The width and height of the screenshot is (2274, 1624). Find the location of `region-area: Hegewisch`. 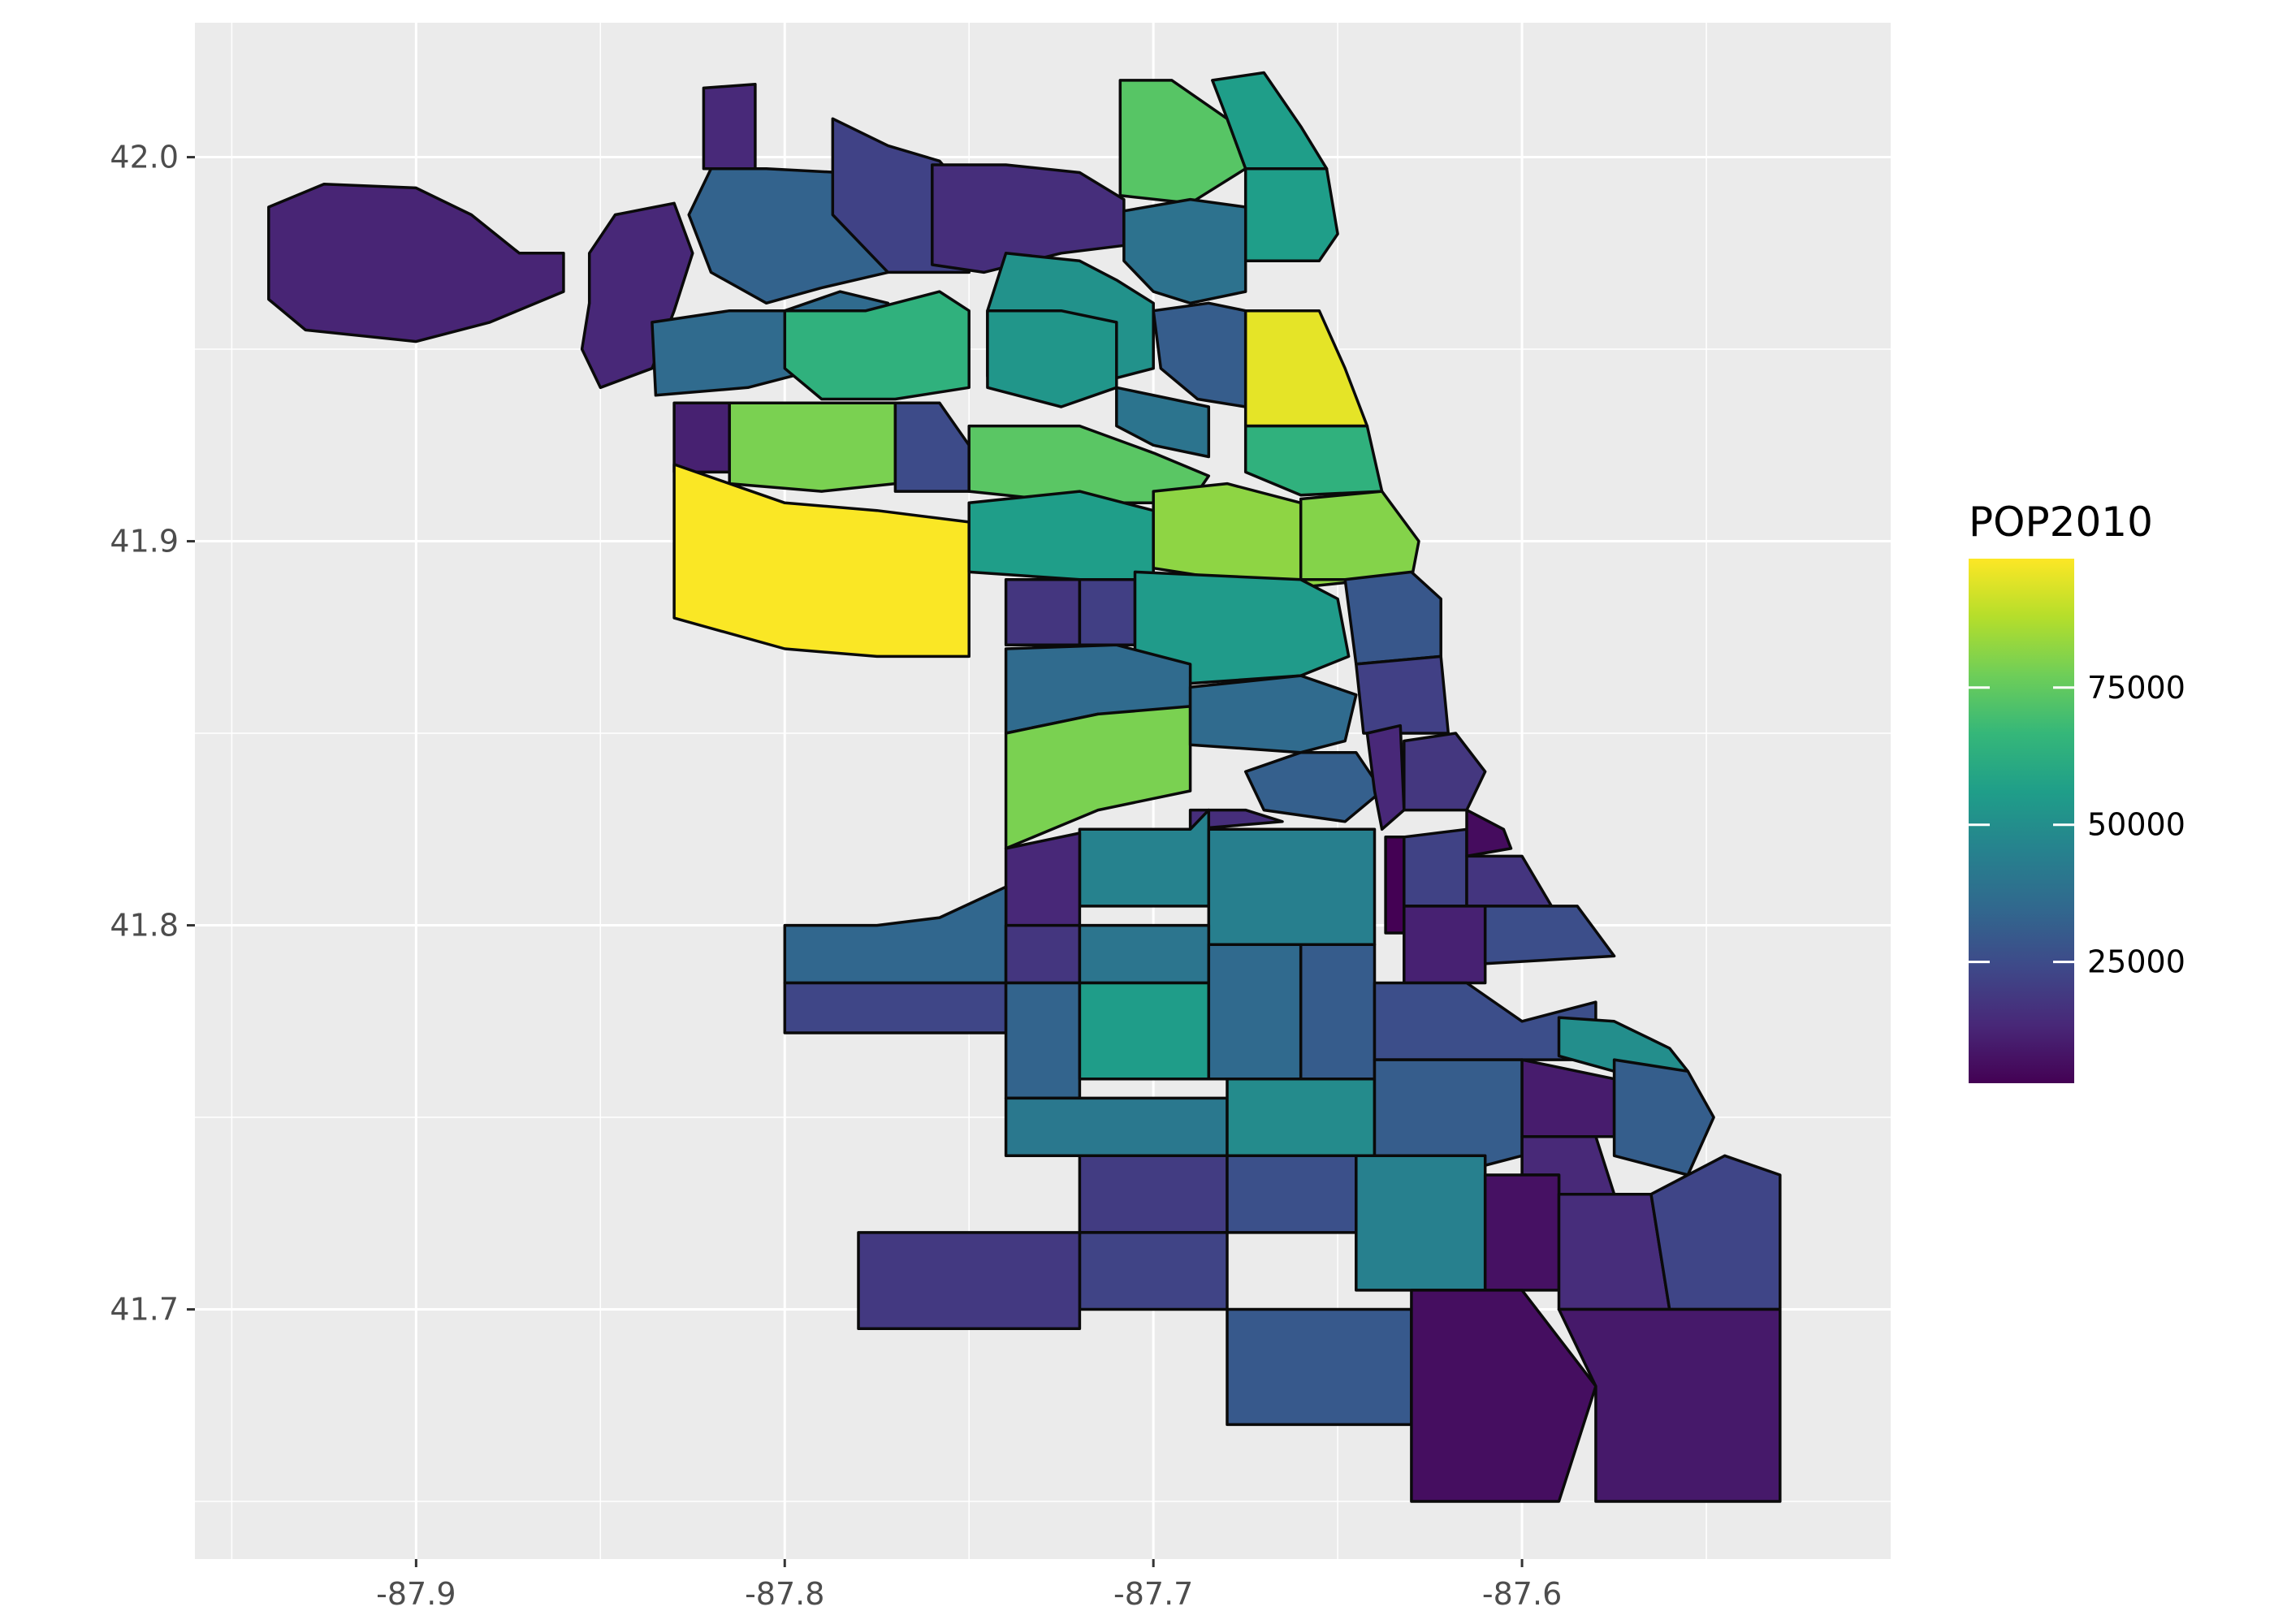

region-area: Hegewisch is located at coordinates (1670, 1405).